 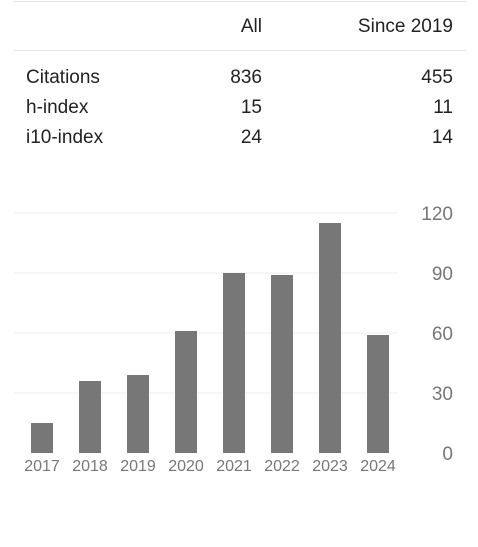 I want to click on bar-2022, so click(x=282, y=364).